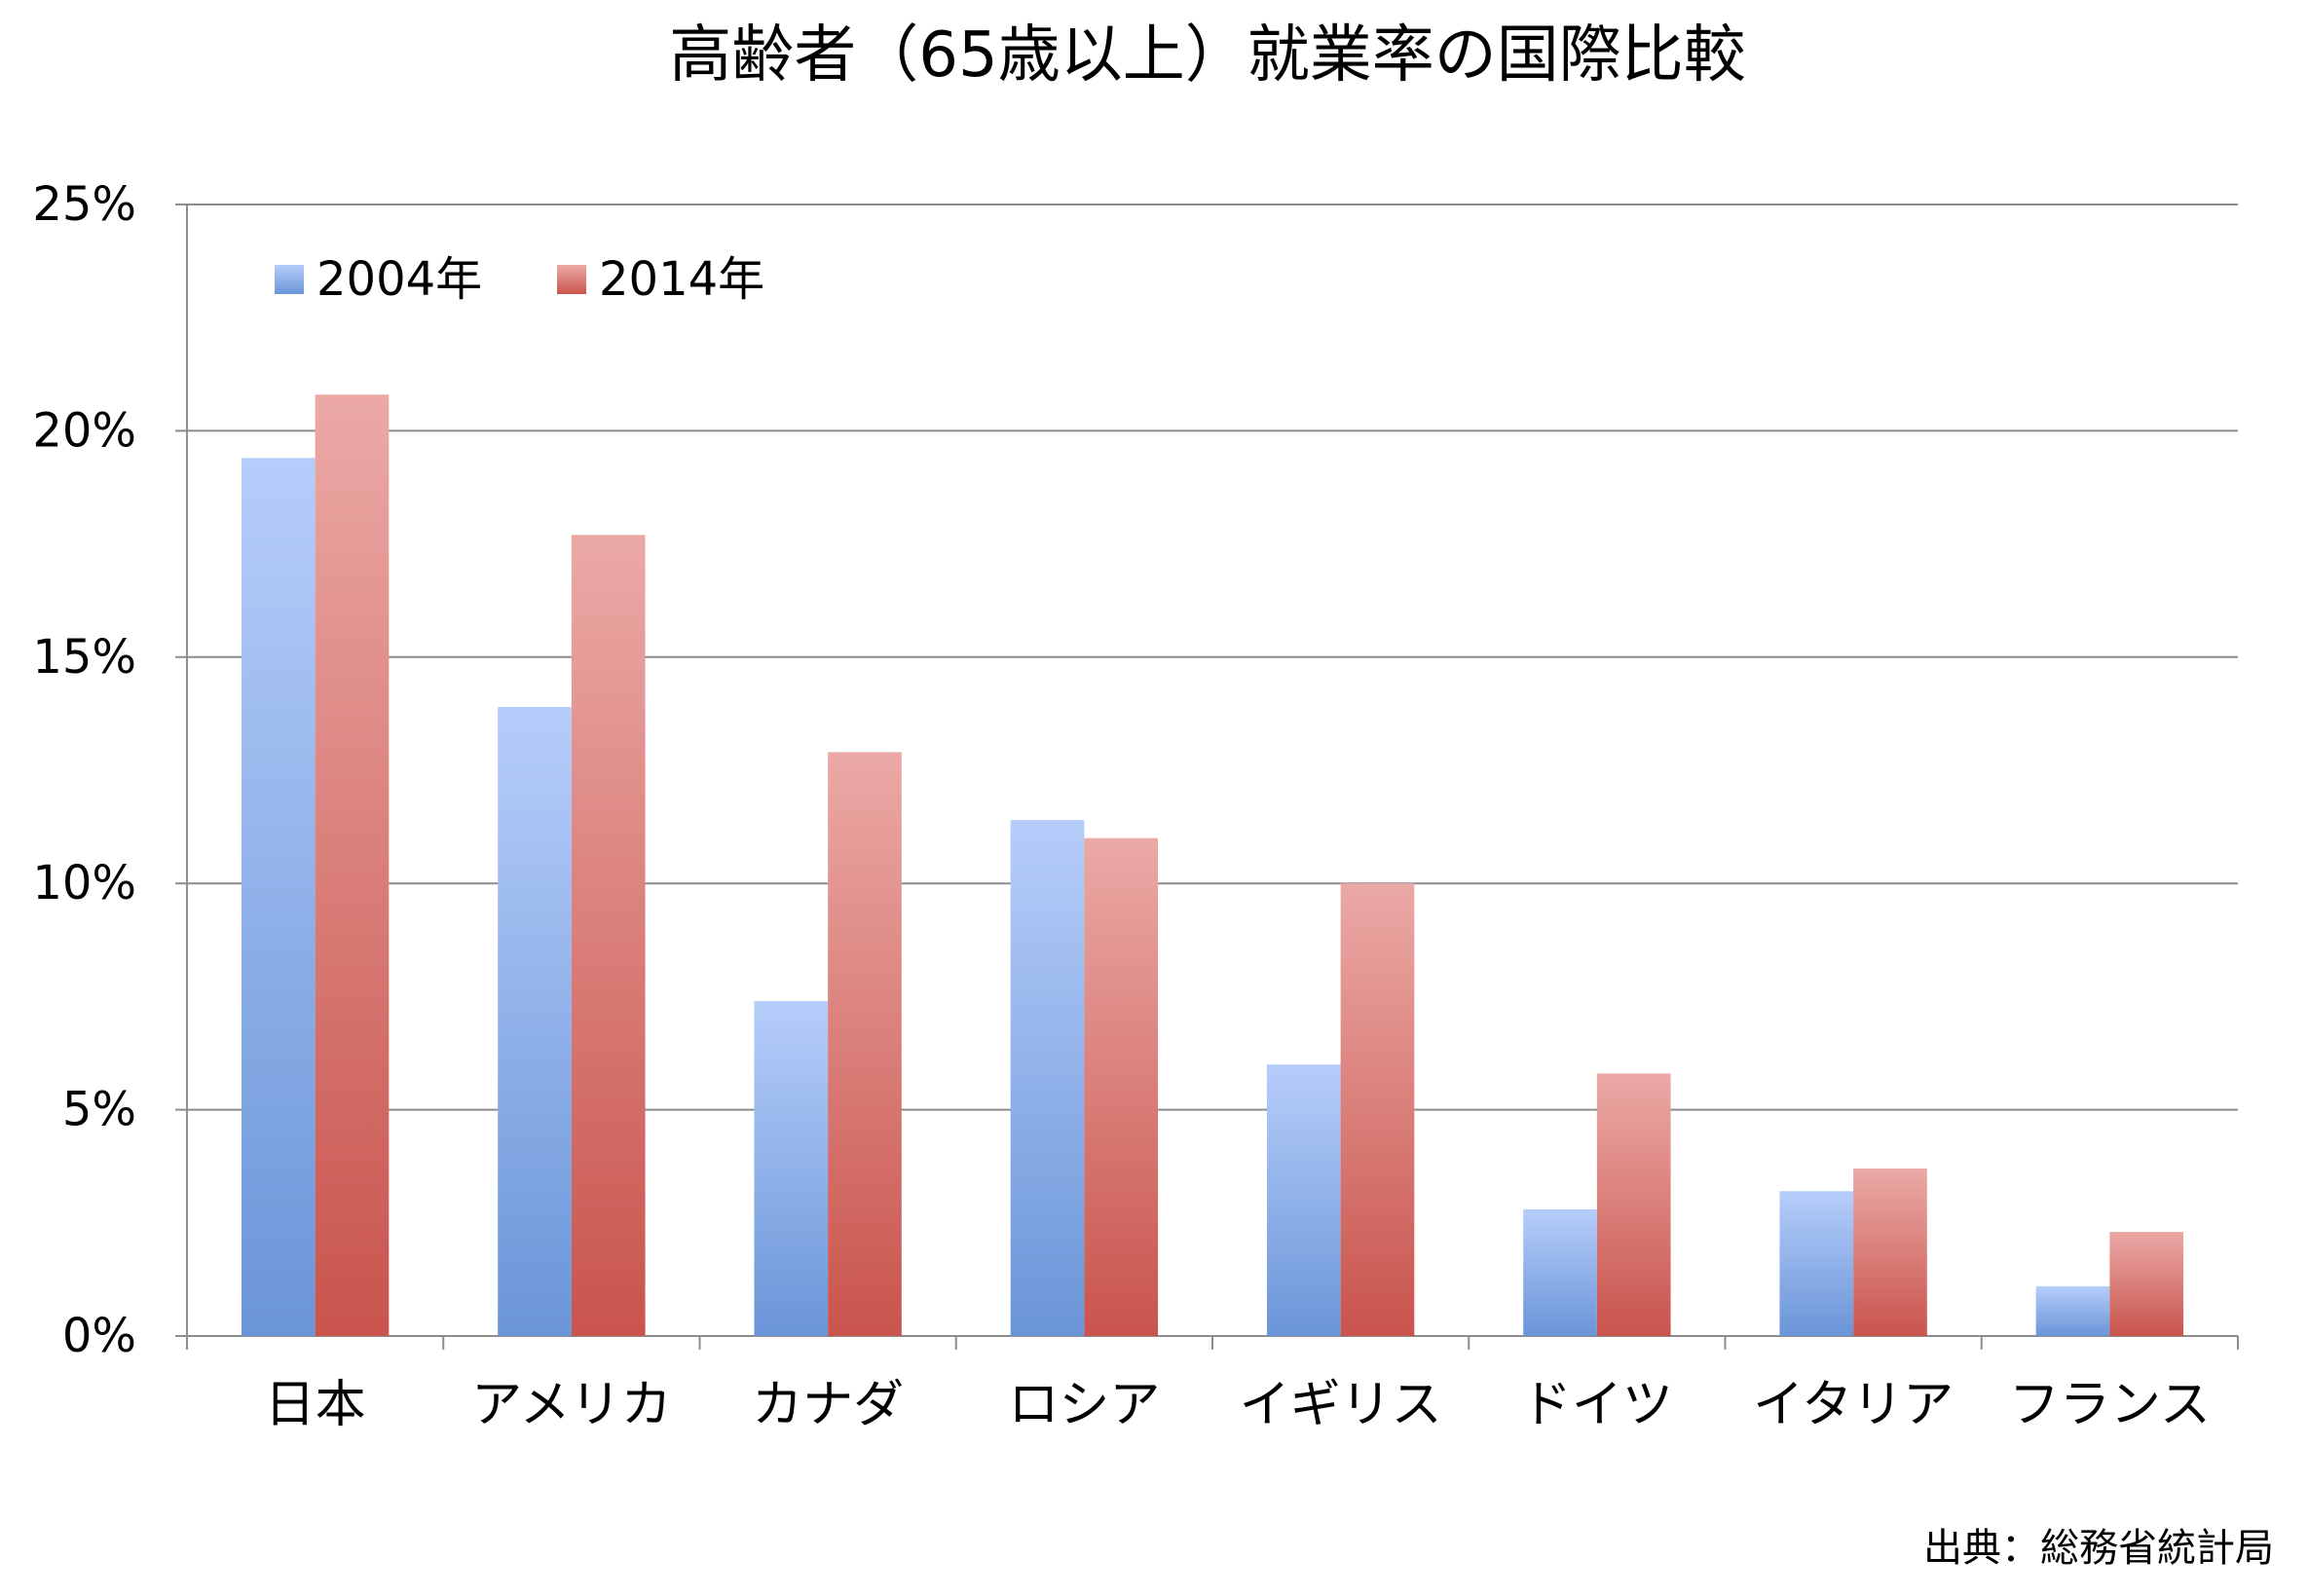 This screenshot has height=1596, width=2308. I want to click on y-axis-tick-label: 10%, so click(84, 883).